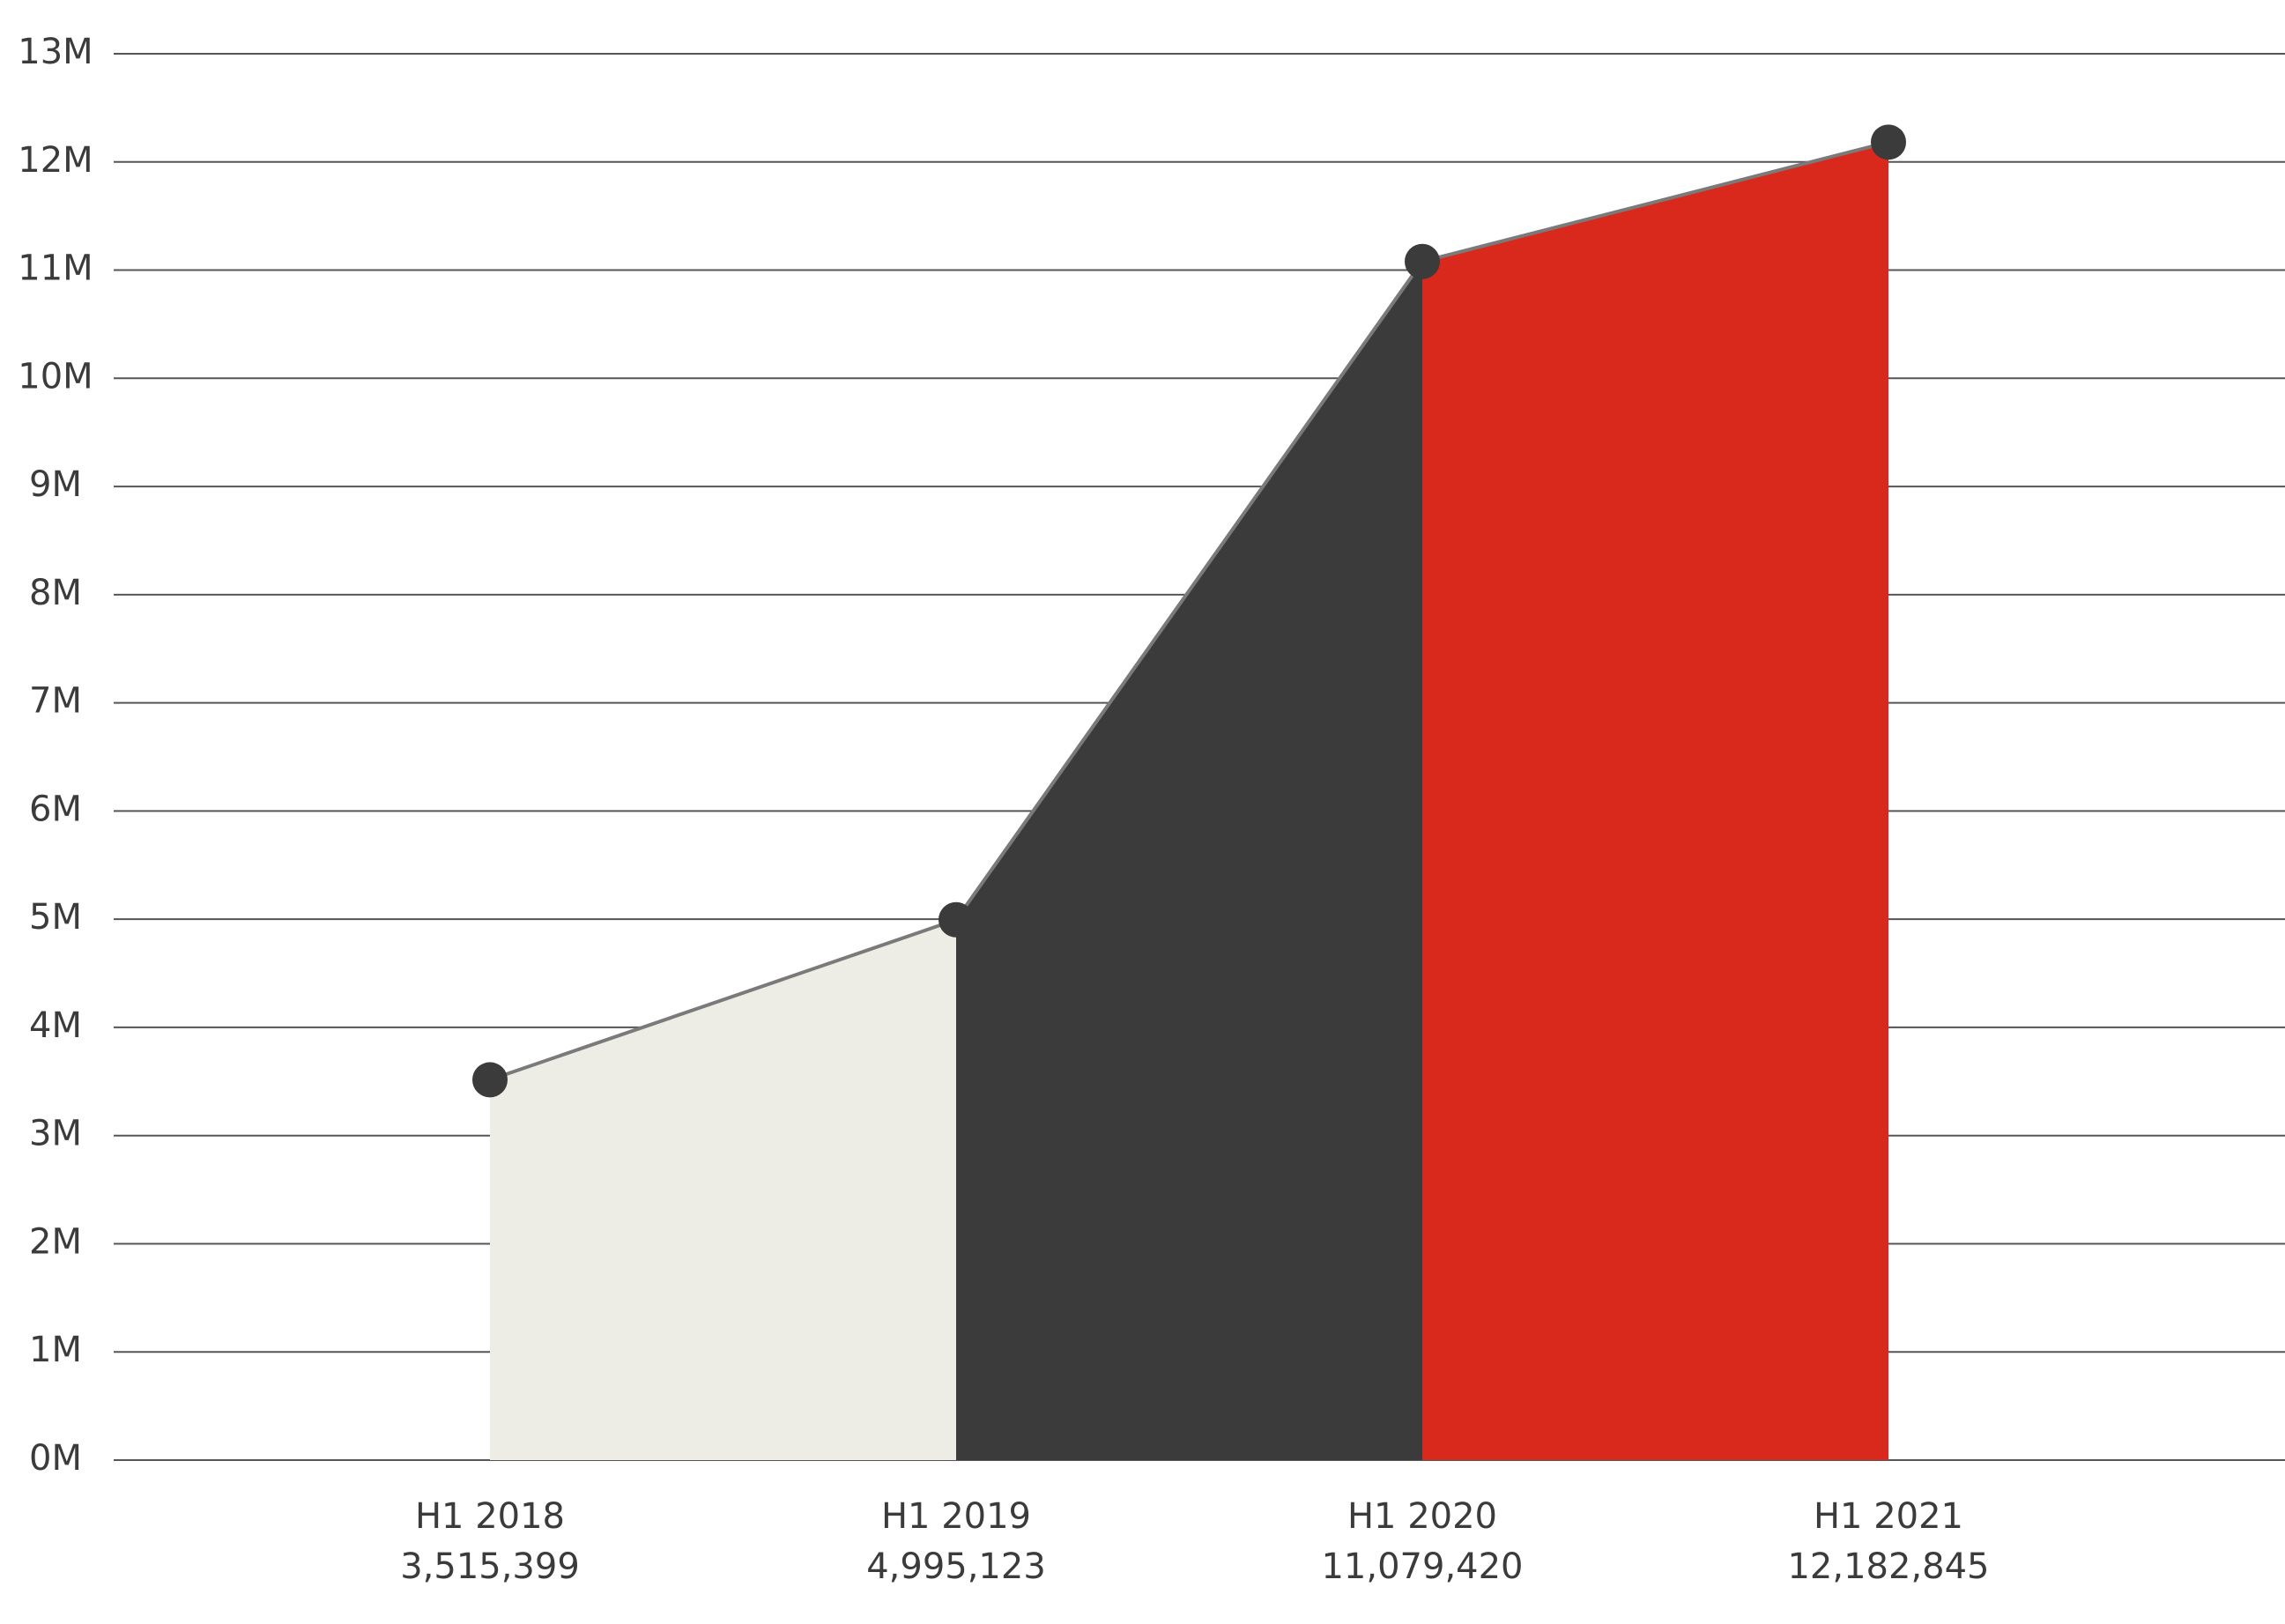  I want to click on x-tick-label: H1 2019, so click(956, 1516).